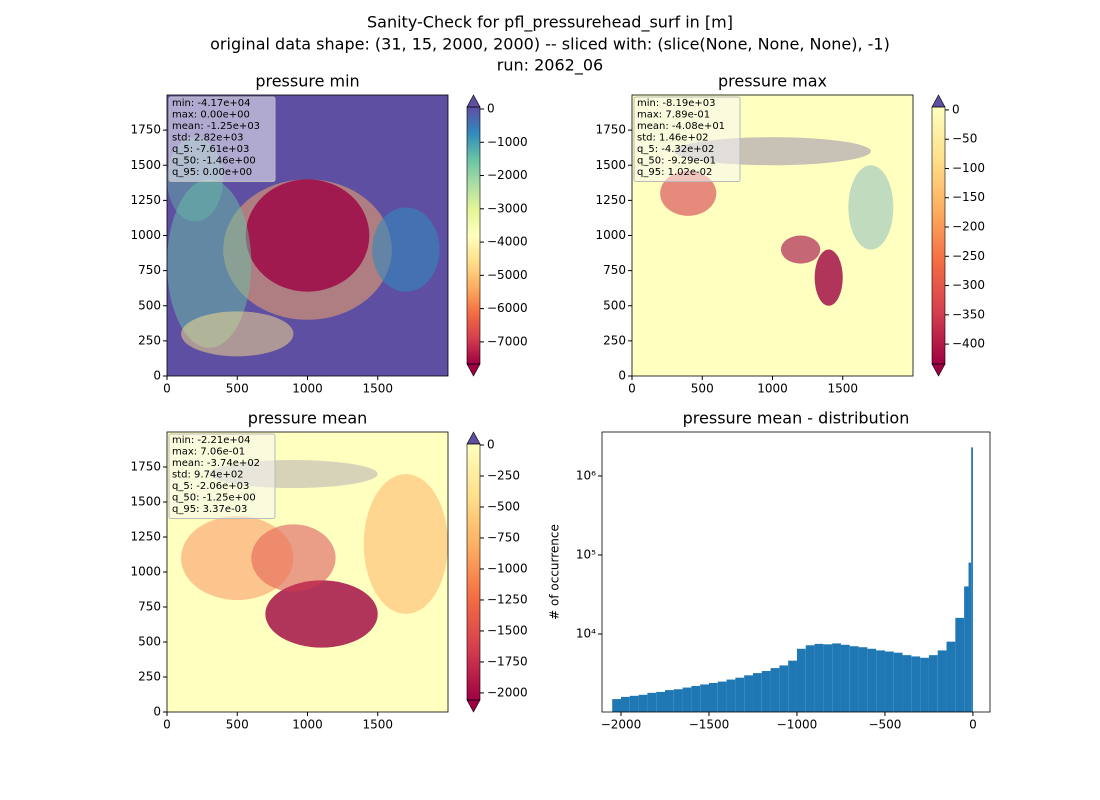 This screenshot has height=800, width=1100. What do you see at coordinates (968, 197) in the screenshot?
I see `colorbar-tick-label: −150` at bounding box center [968, 197].